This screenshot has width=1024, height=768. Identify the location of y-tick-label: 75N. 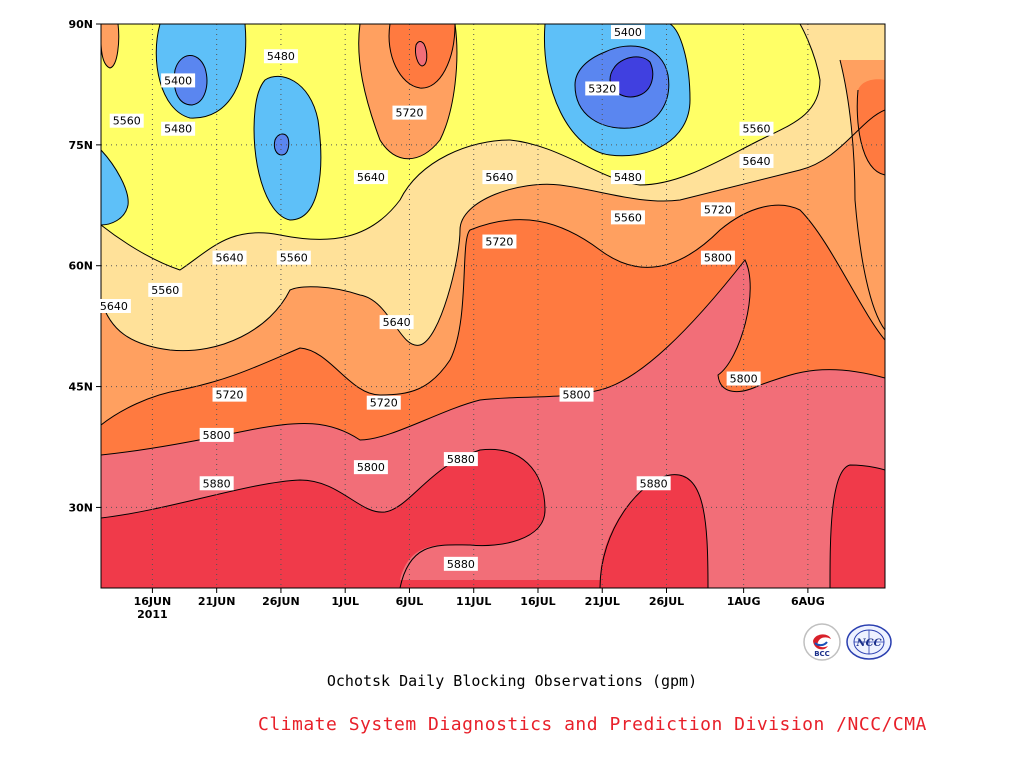
(80, 145).